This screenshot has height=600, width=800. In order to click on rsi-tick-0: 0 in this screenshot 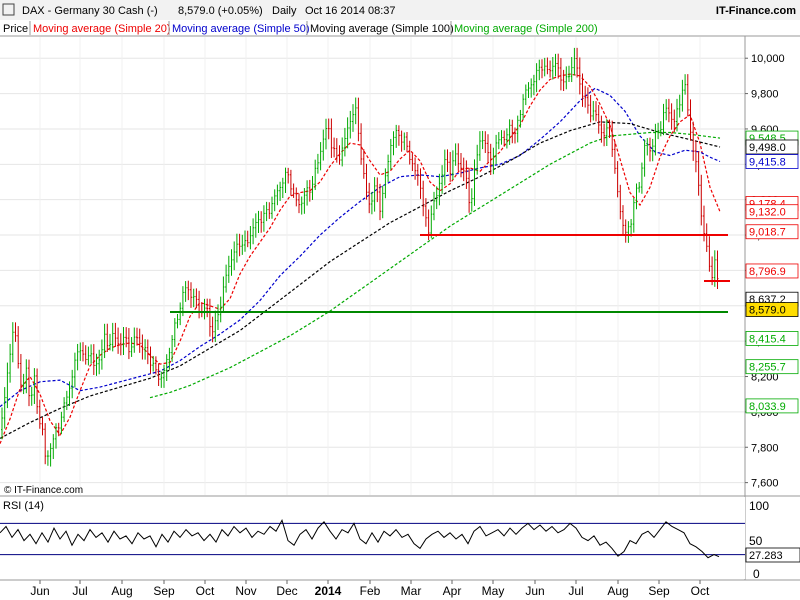, I will do `click(756, 574)`.